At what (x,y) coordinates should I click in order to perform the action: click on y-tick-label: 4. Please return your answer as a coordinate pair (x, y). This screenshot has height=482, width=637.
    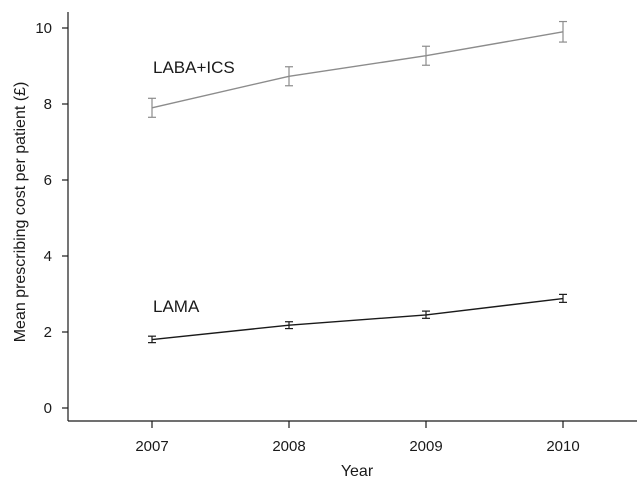
    Looking at the image, I should click on (48, 256).